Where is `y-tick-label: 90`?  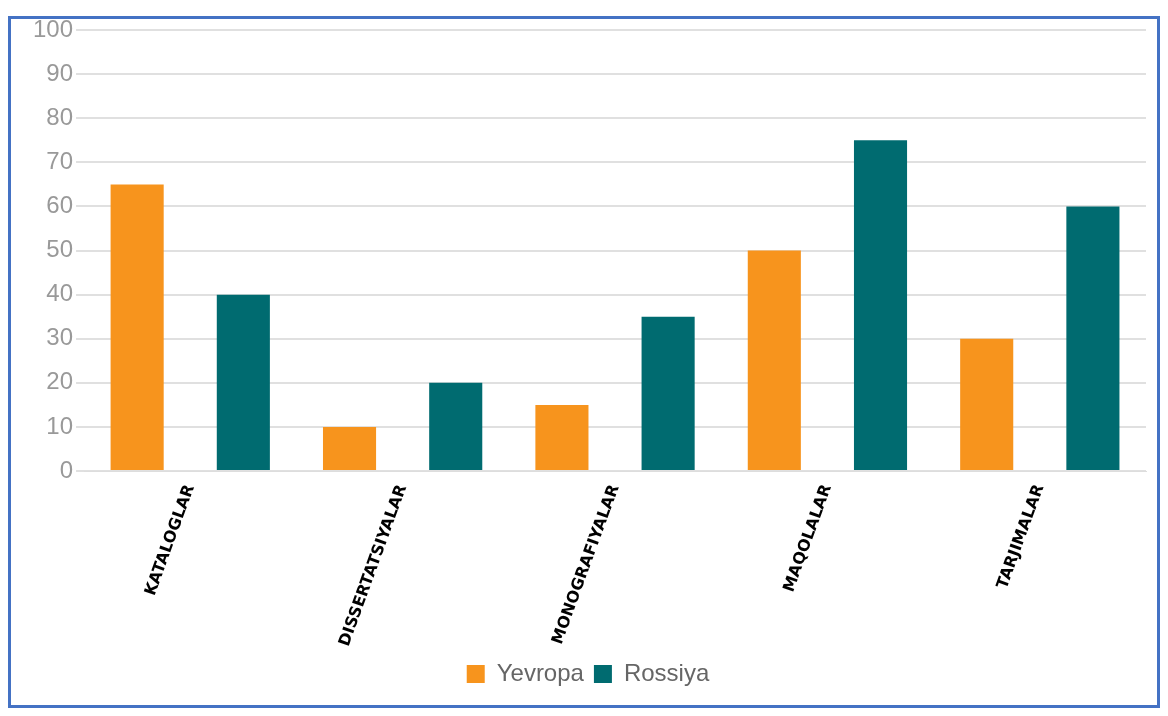
y-tick-label: 90 is located at coordinates (60, 72).